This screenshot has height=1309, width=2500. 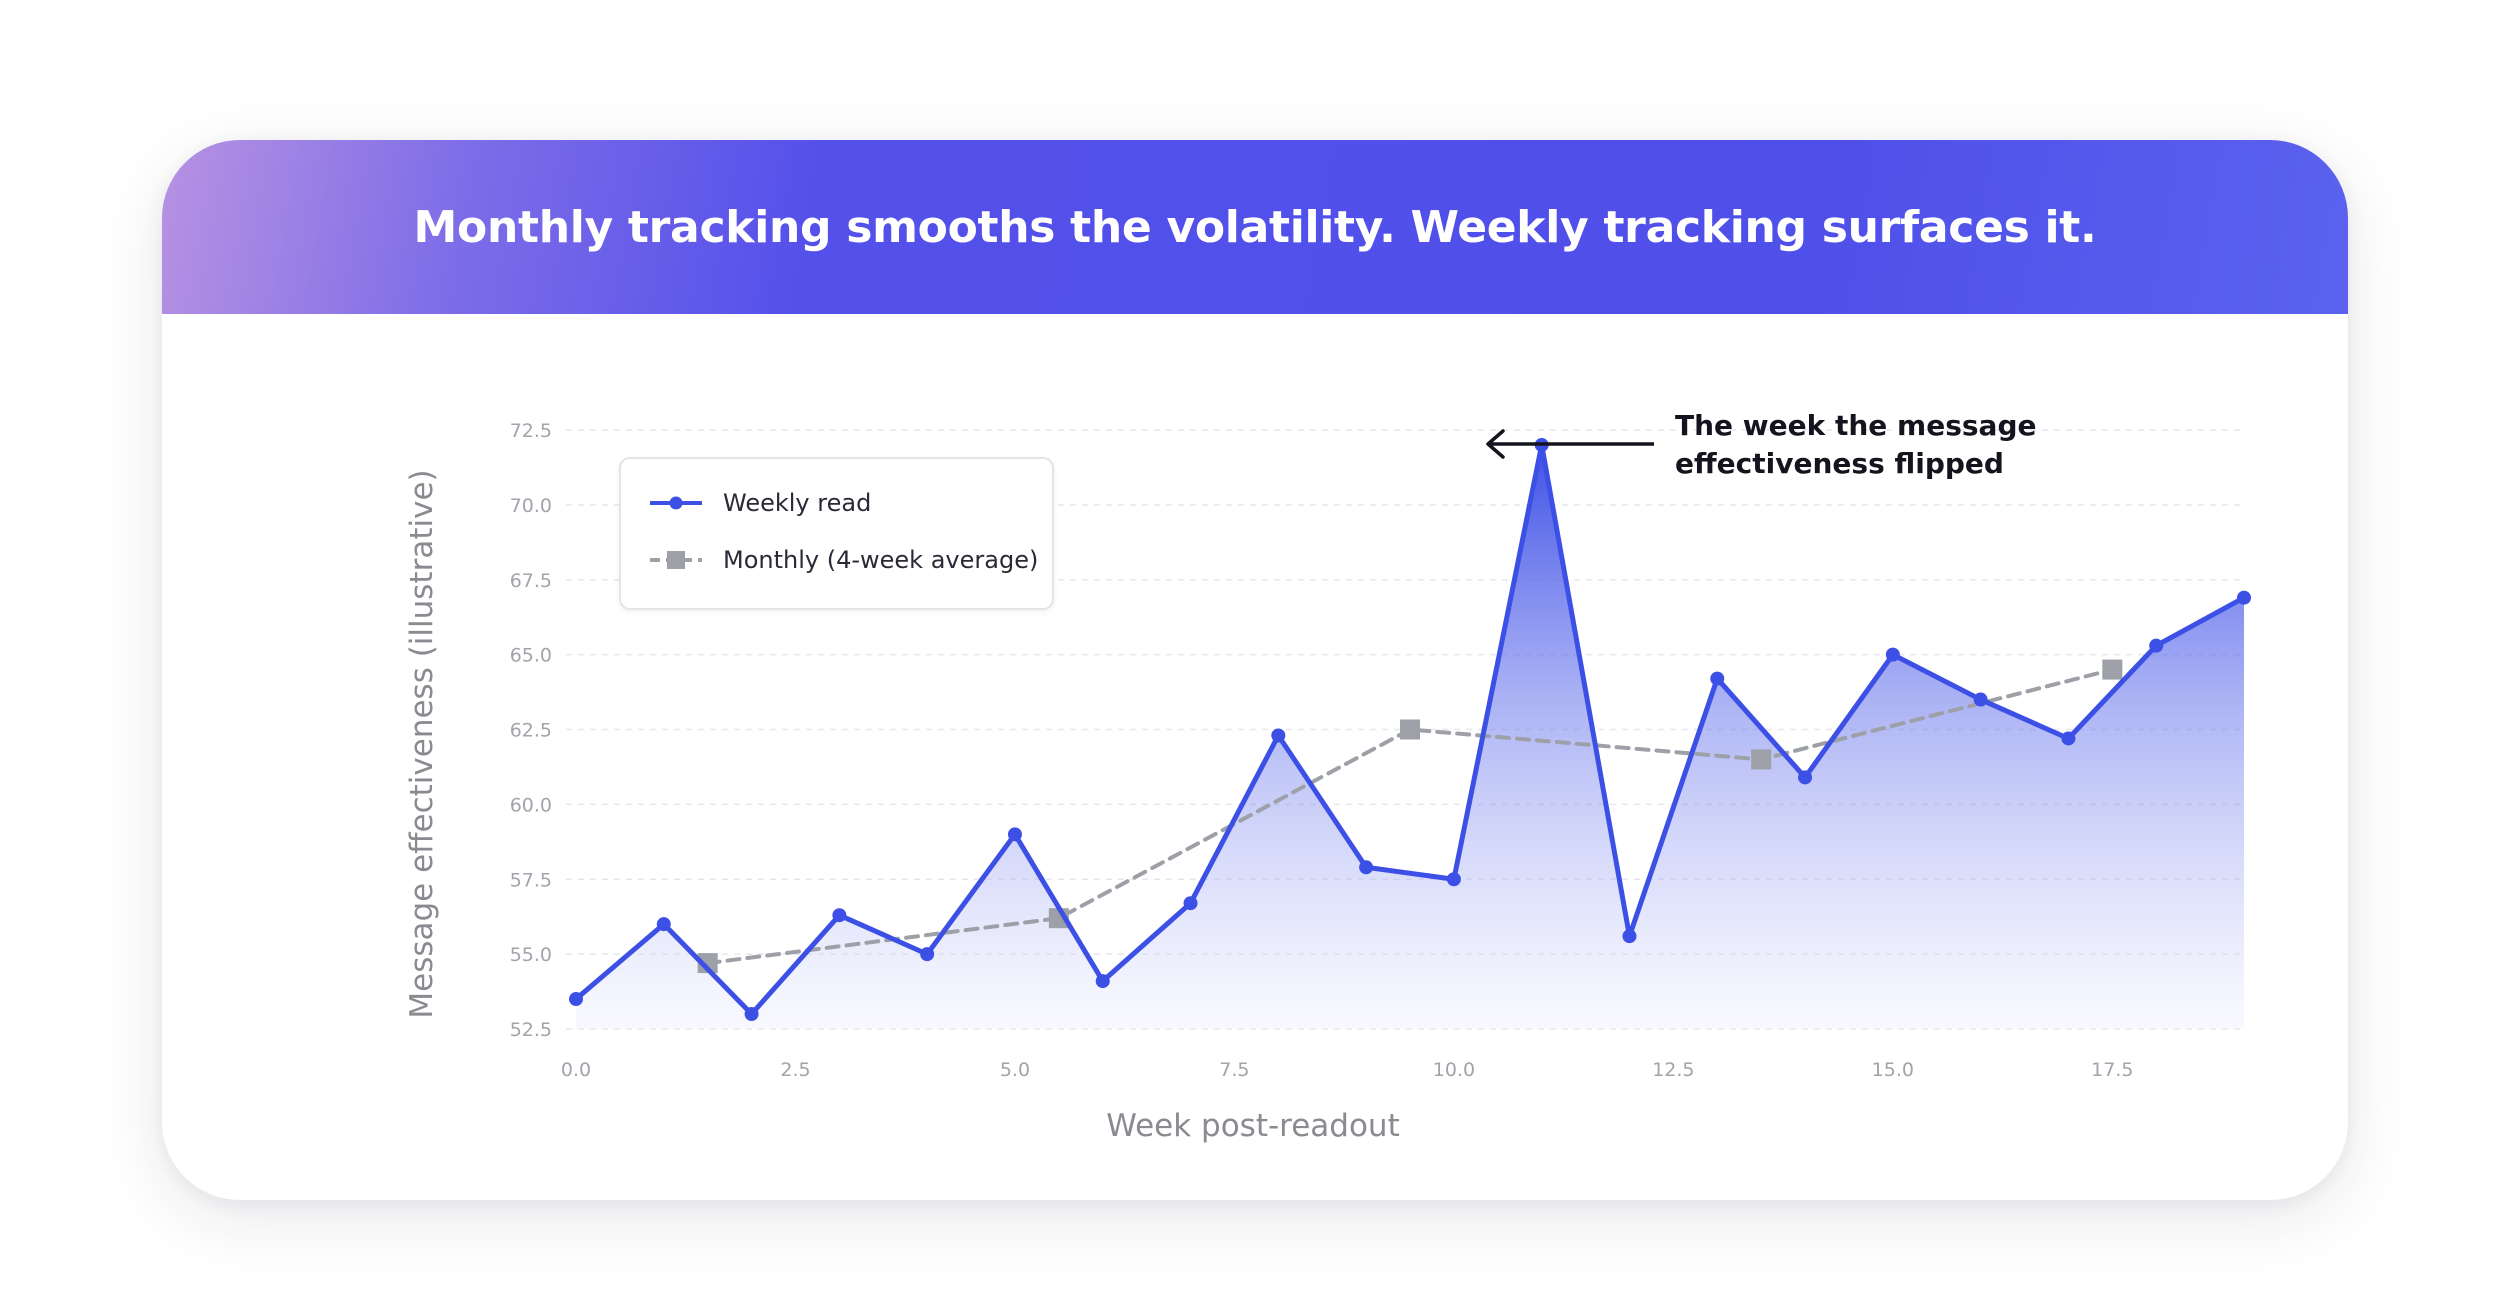 I want to click on legend: Weekly read Monthly (4-week average), so click(x=836, y=533).